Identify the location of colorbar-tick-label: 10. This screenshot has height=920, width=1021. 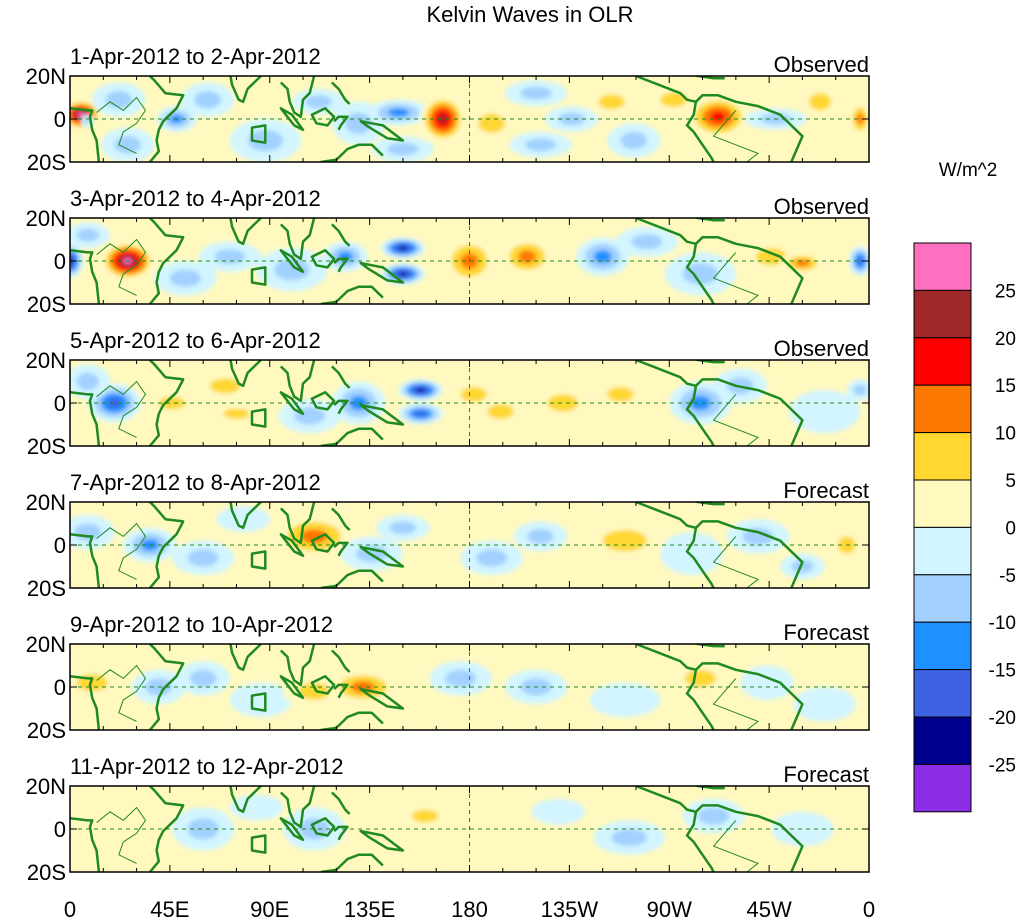
(1005, 434).